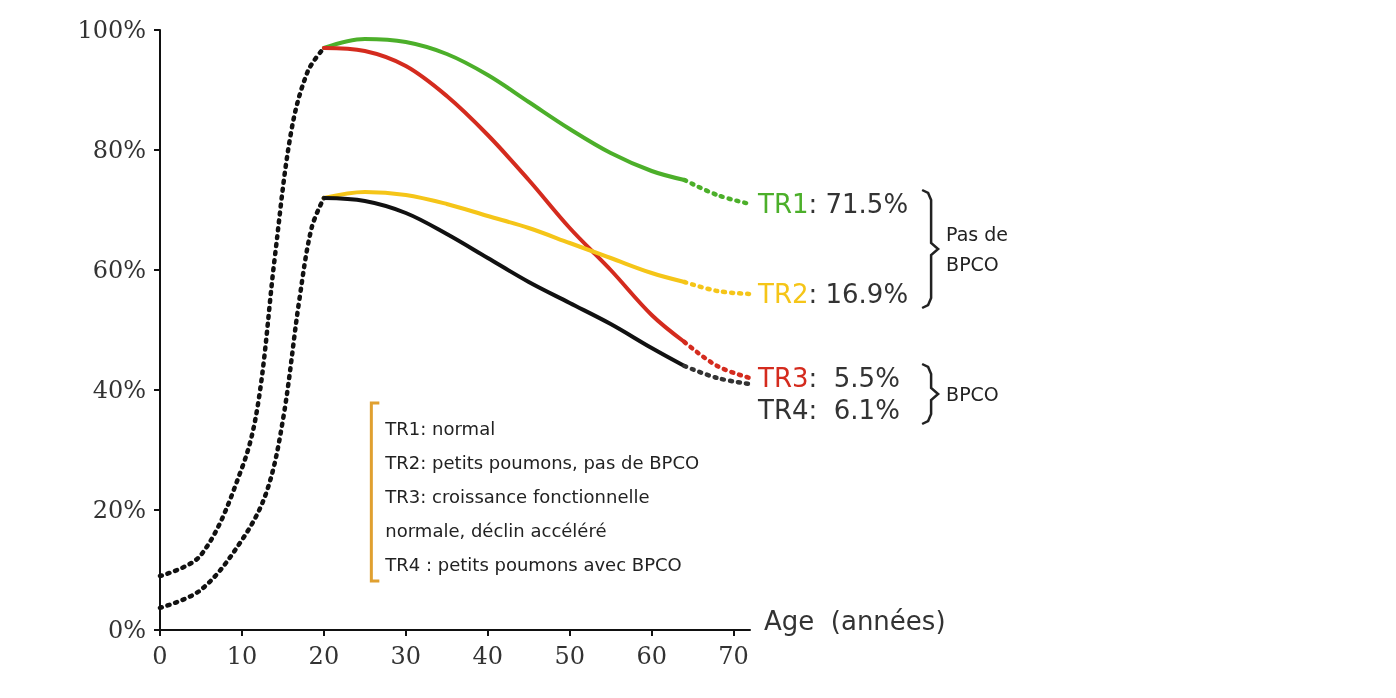  I want to click on annotation: TR4 : petits poumons avec BPCO, so click(533, 564).